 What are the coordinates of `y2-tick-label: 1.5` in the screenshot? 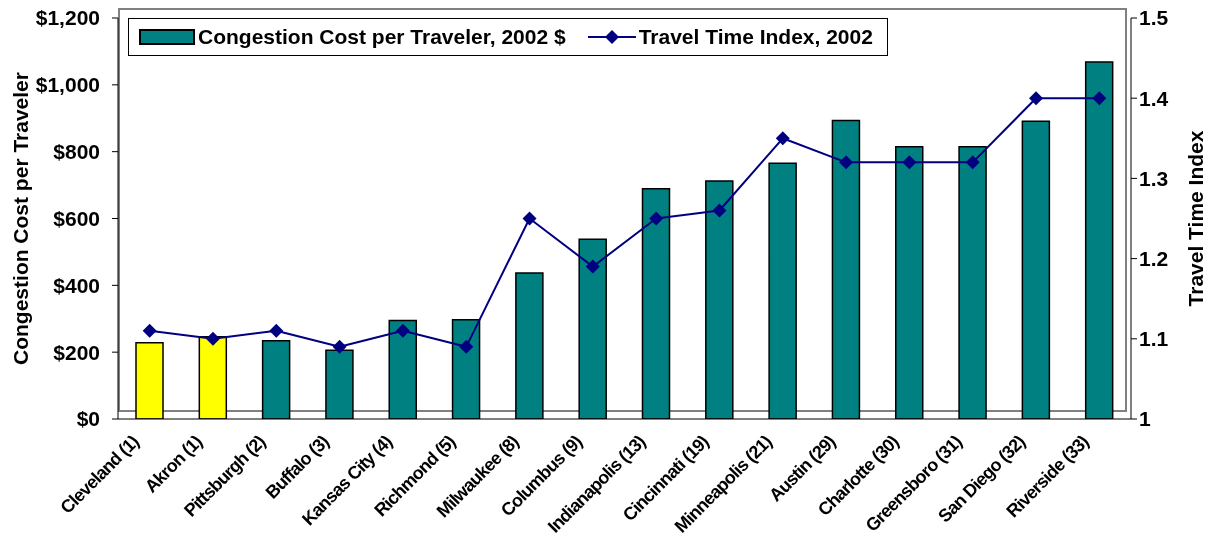 It's located at (1154, 18).